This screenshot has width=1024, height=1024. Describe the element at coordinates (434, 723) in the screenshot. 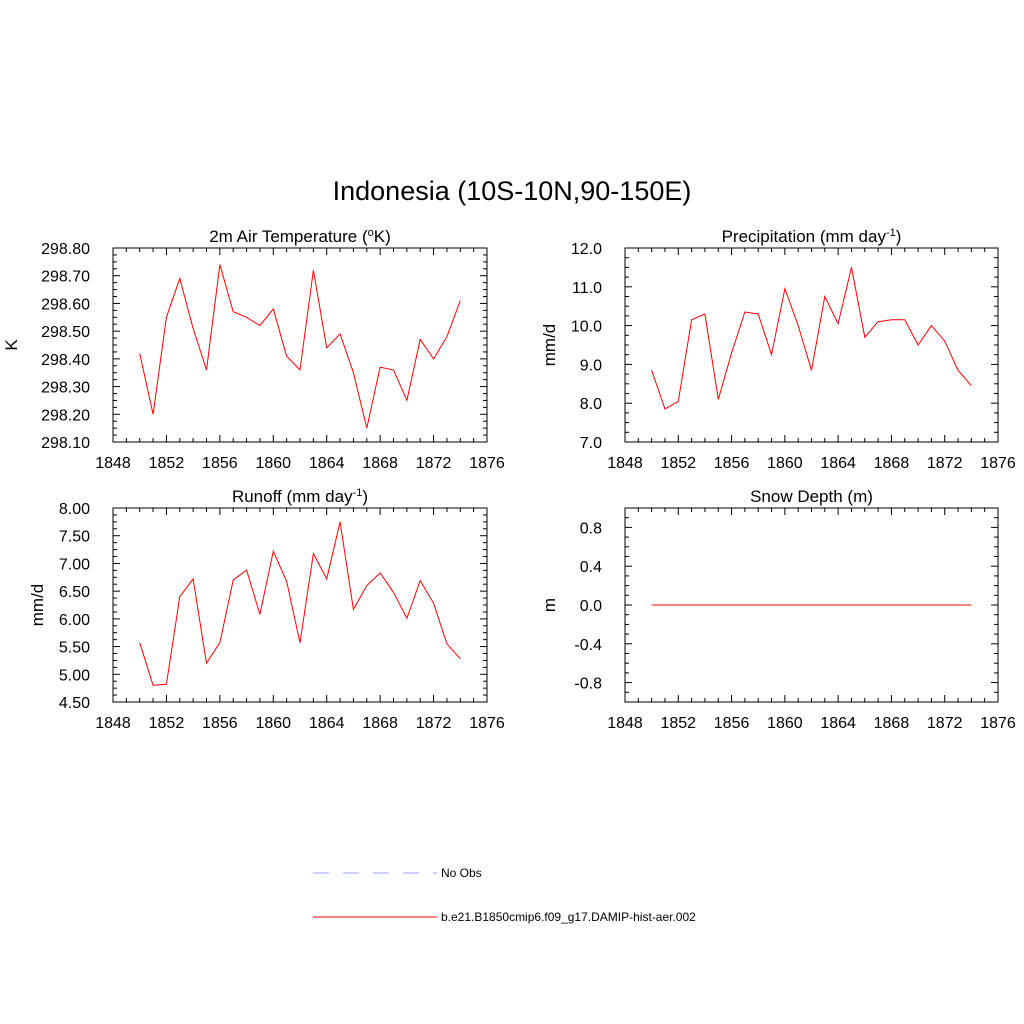

I see `runoff-xtick-label: 1872` at that location.